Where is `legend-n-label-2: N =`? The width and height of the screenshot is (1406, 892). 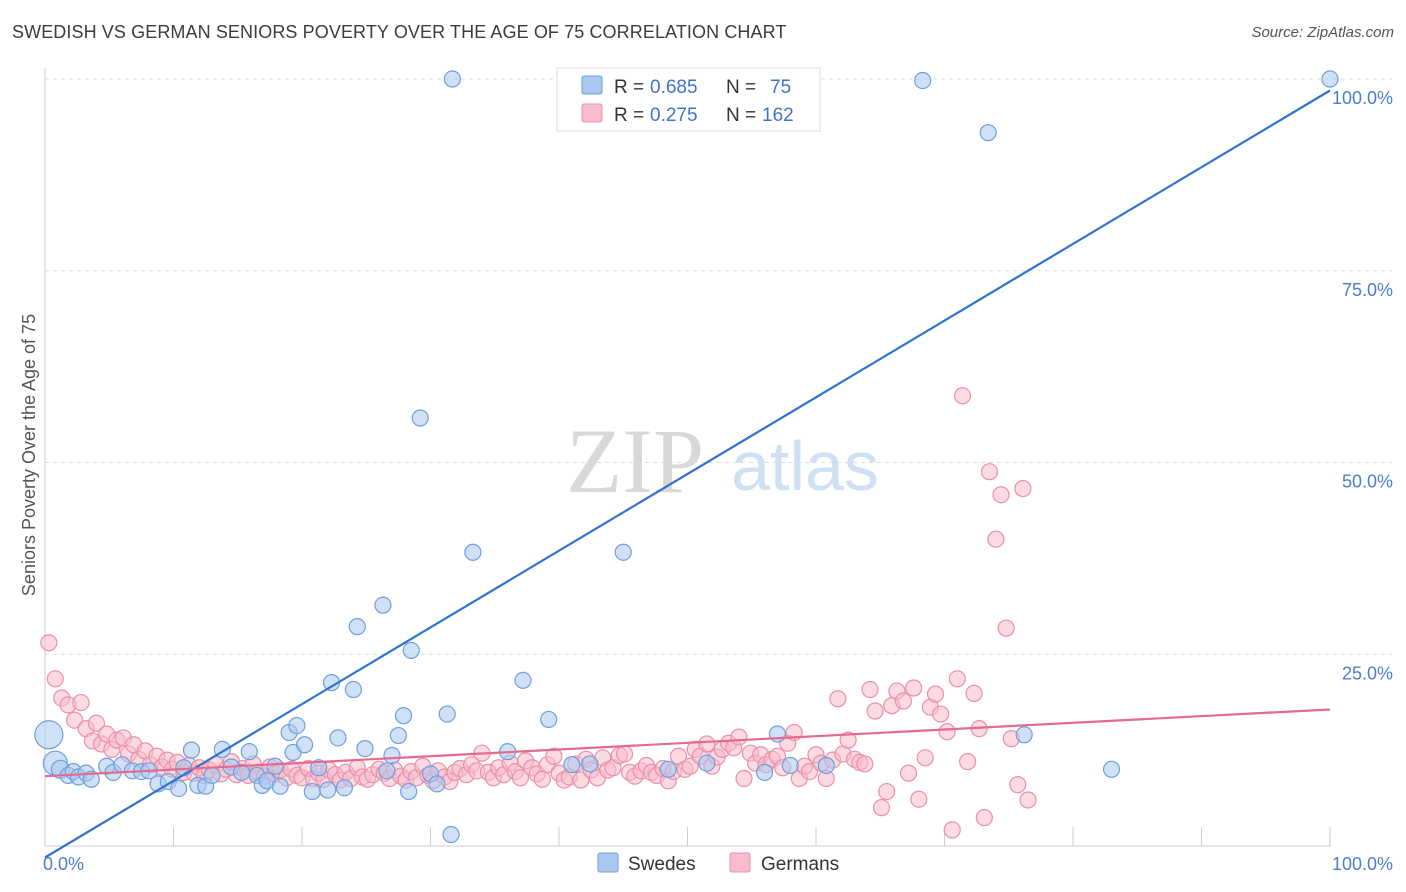 legend-n-label-2: N = is located at coordinates (741, 115).